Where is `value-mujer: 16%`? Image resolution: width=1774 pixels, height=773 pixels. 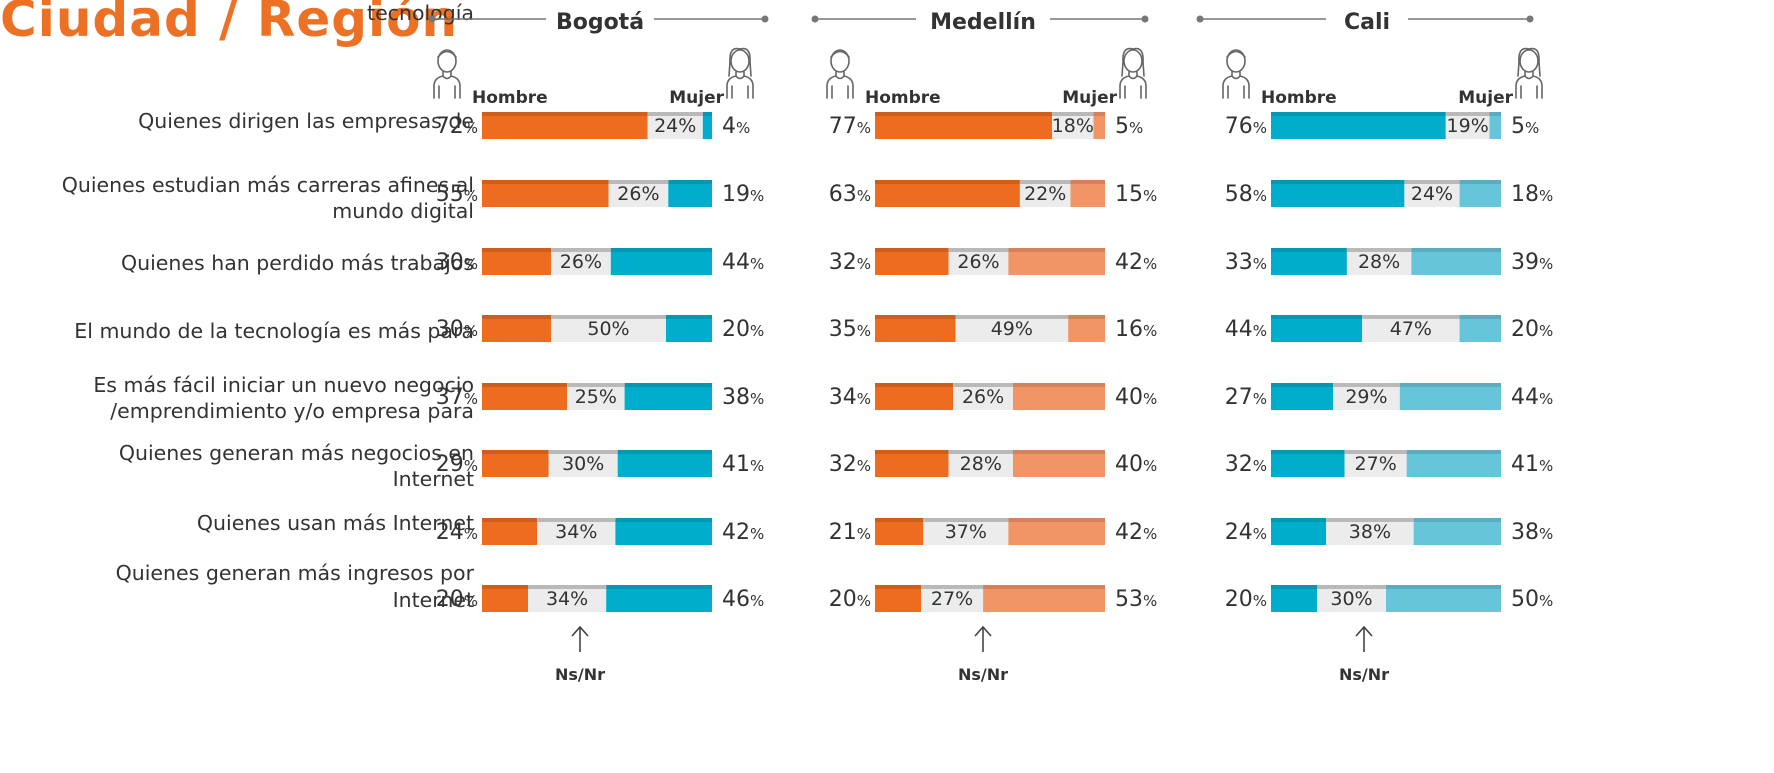 value-mujer: 16% is located at coordinates (1136, 329).